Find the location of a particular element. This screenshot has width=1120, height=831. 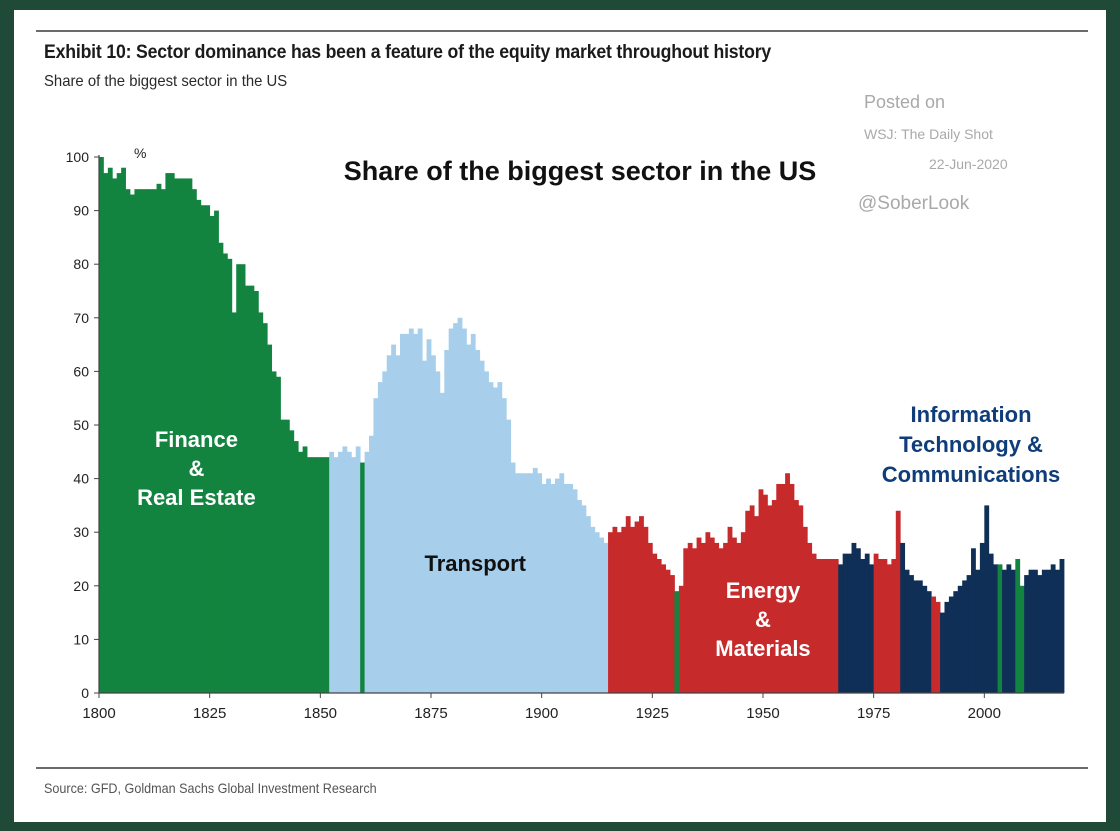

x-tick-label-1825: 1825 is located at coordinates (209, 713).